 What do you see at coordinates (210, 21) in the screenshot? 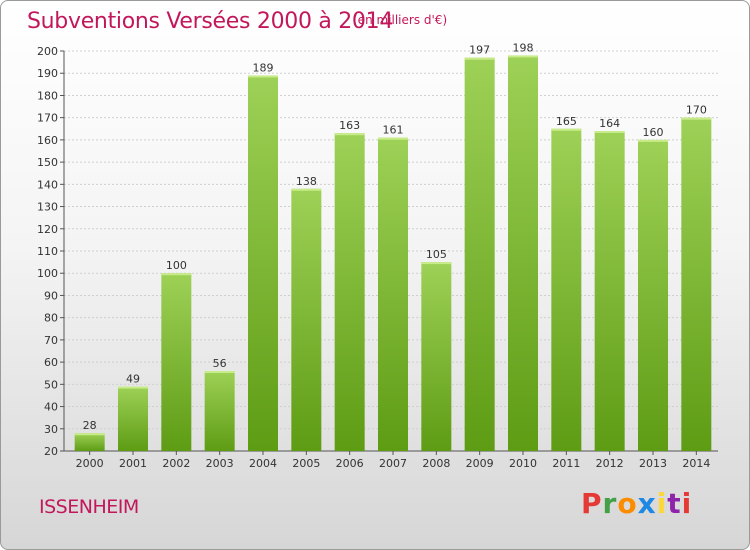
I see `chart-title: Subventions Versées 2000 à 2014` at bounding box center [210, 21].